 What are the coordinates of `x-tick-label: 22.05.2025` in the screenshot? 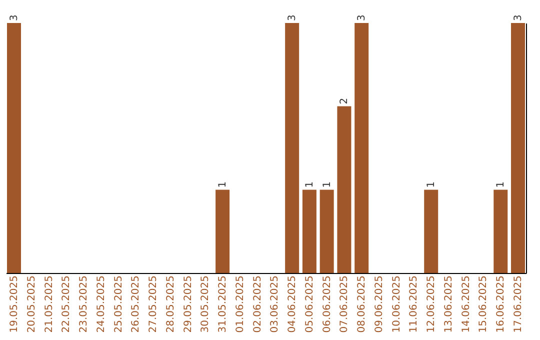 It's located at (66, 304).